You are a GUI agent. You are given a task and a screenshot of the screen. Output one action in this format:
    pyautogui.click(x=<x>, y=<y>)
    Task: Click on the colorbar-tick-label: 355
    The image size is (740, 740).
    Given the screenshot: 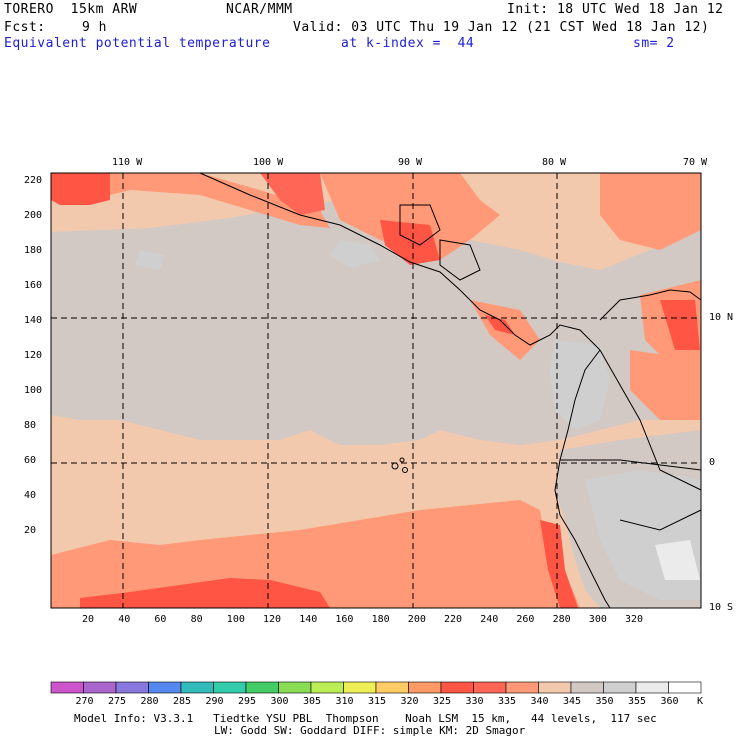 What is the action you would take?
    pyautogui.click(x=637, y=701)
    